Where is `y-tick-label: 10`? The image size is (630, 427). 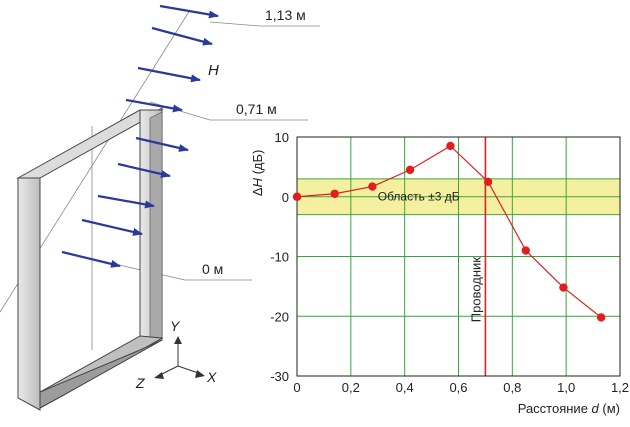 y-tick-label: 10 is located at coordinates (282, 137).